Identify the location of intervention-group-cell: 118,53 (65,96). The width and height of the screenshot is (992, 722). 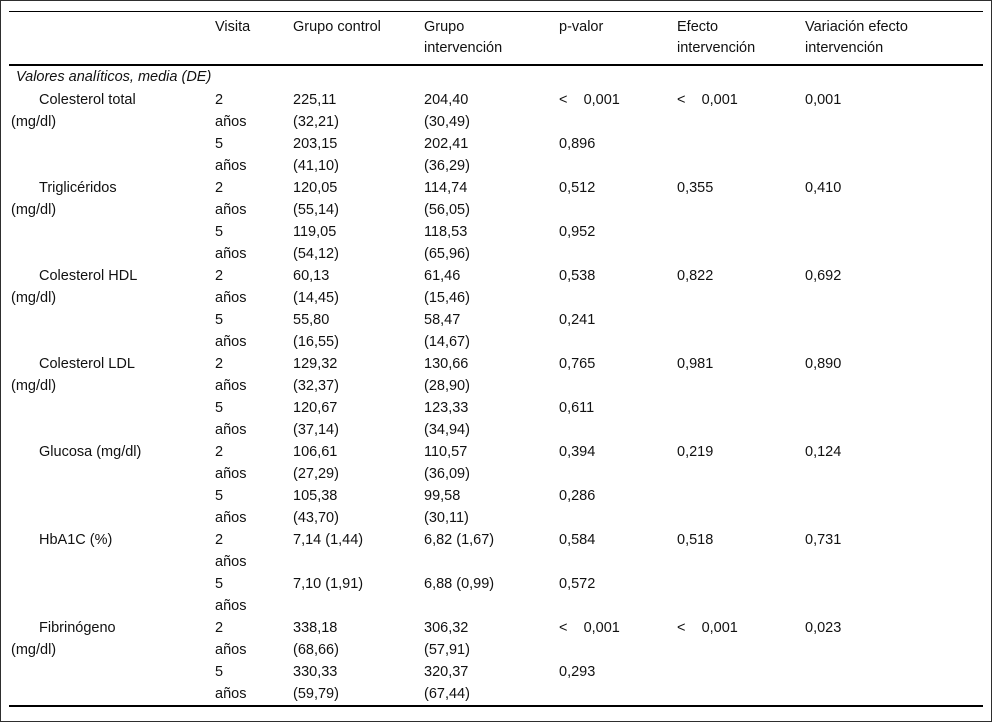
(482, 243).